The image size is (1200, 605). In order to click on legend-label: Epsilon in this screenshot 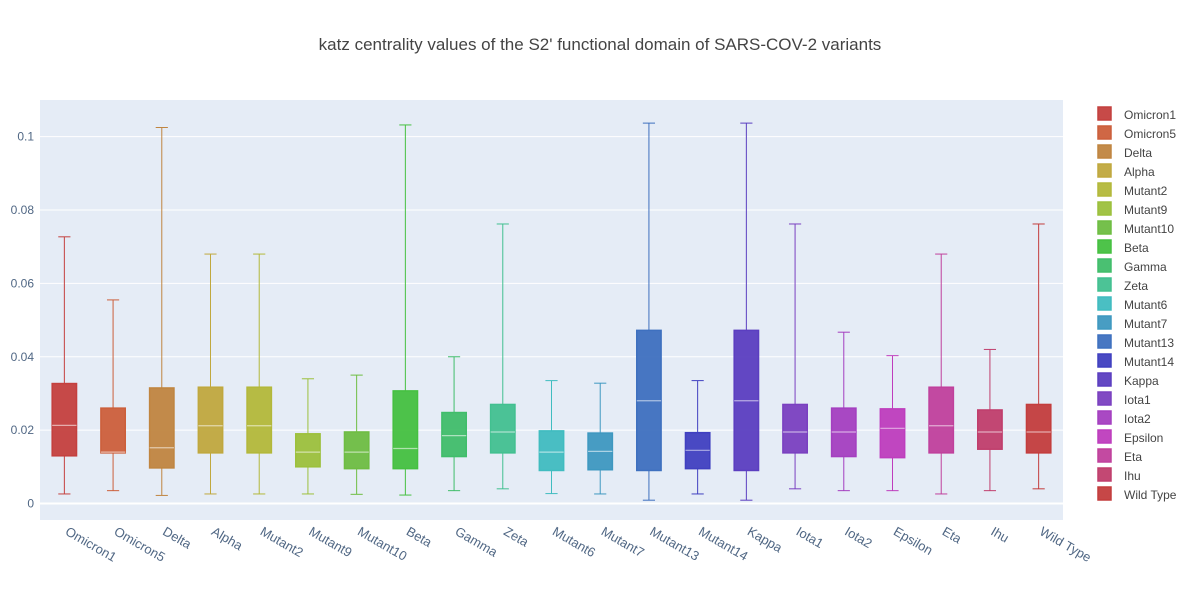, I will do `click(1143, 438)`.